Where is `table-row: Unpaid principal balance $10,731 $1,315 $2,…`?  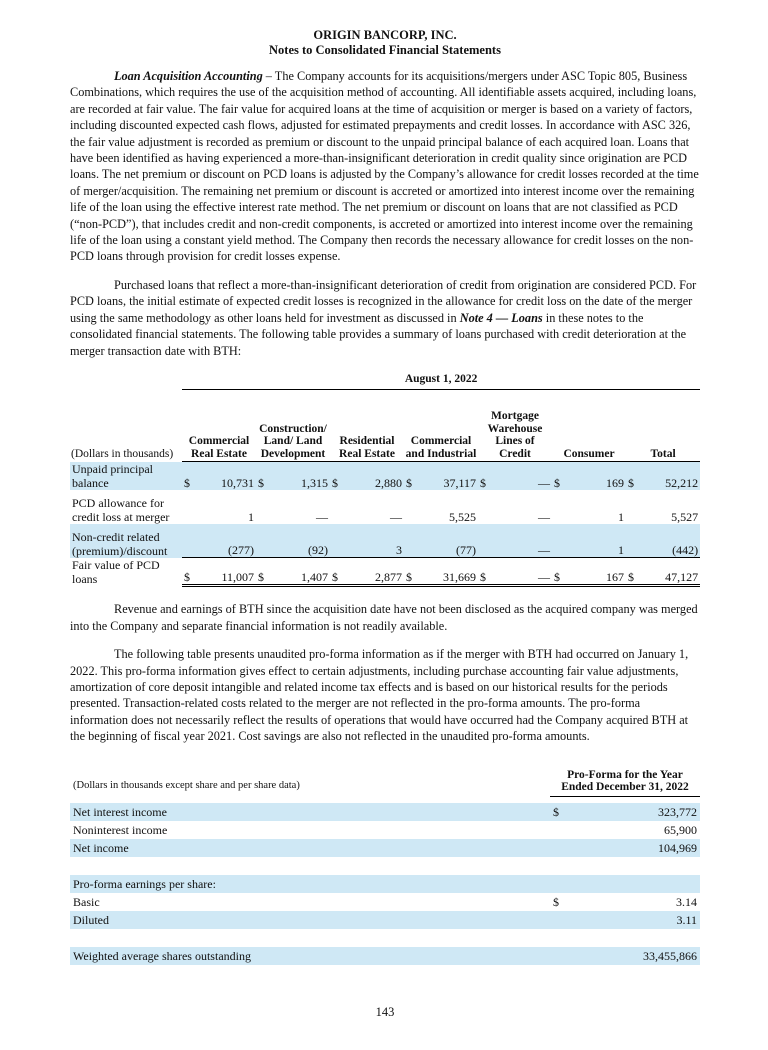
table-row: Unpaid principal balance $10,731 $1,315 $2,… is located at coordinates (385, 475).